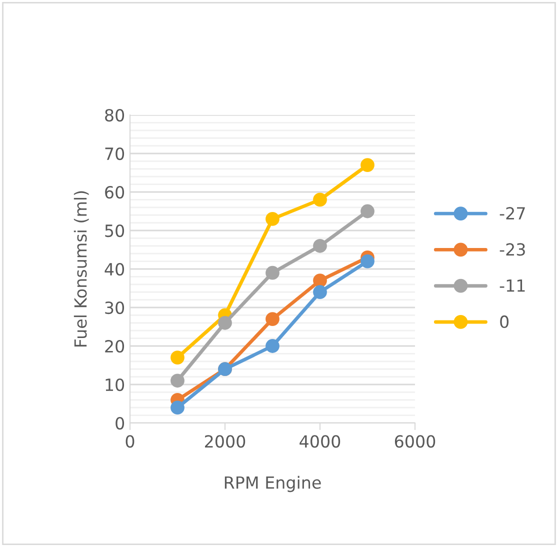 The width and height of the screenshot is (558, 547). What do you see at coordinates (114, 269) in the screenshot?
I see `y-tick-label: 40` at bounding box center [114, 269].